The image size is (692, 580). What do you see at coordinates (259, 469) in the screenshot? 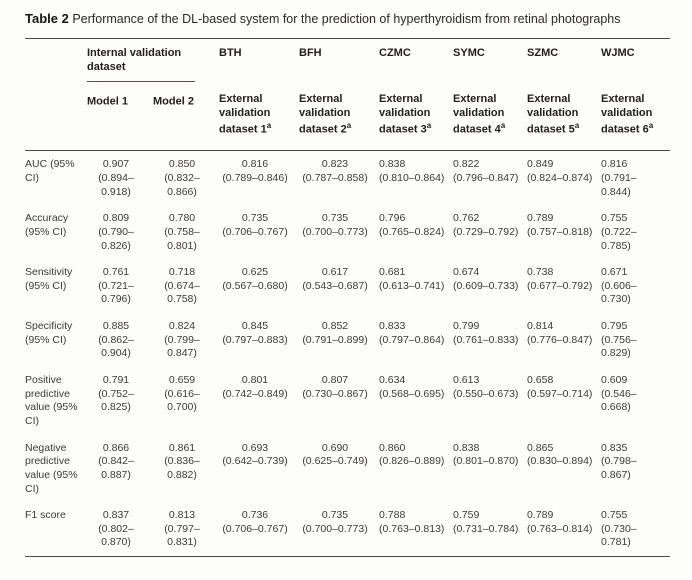
I see `metric-cell: 0.693 (0.642–0.739)` at bounding box center [259, 469].